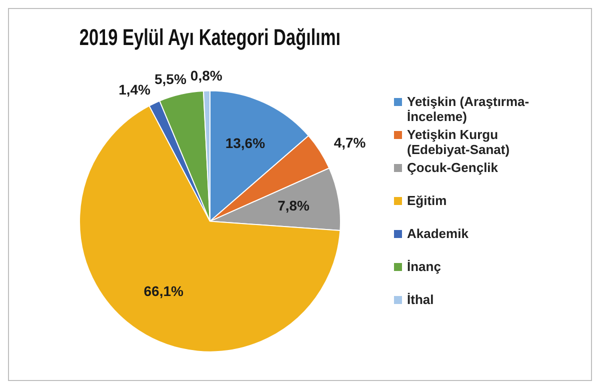 This screenshot has height=389, width=600. What do you see at coordinates (206, 76) in the screenshot?
I see `data-label: 0,8%` at bounding box center [206, 76].